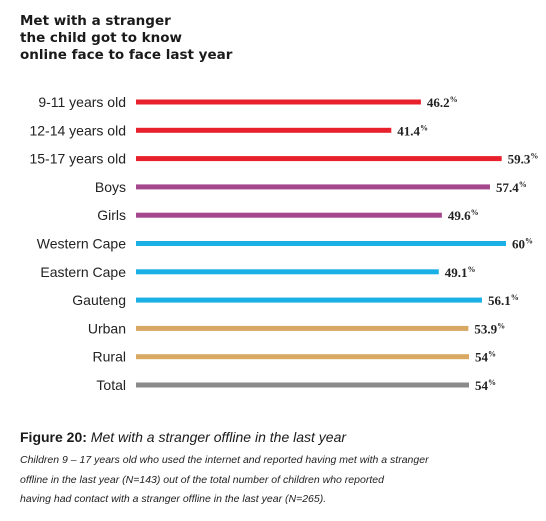 This screenshot has height=521, width=546. I want to click on category-label: Girls, so click(111, 215).